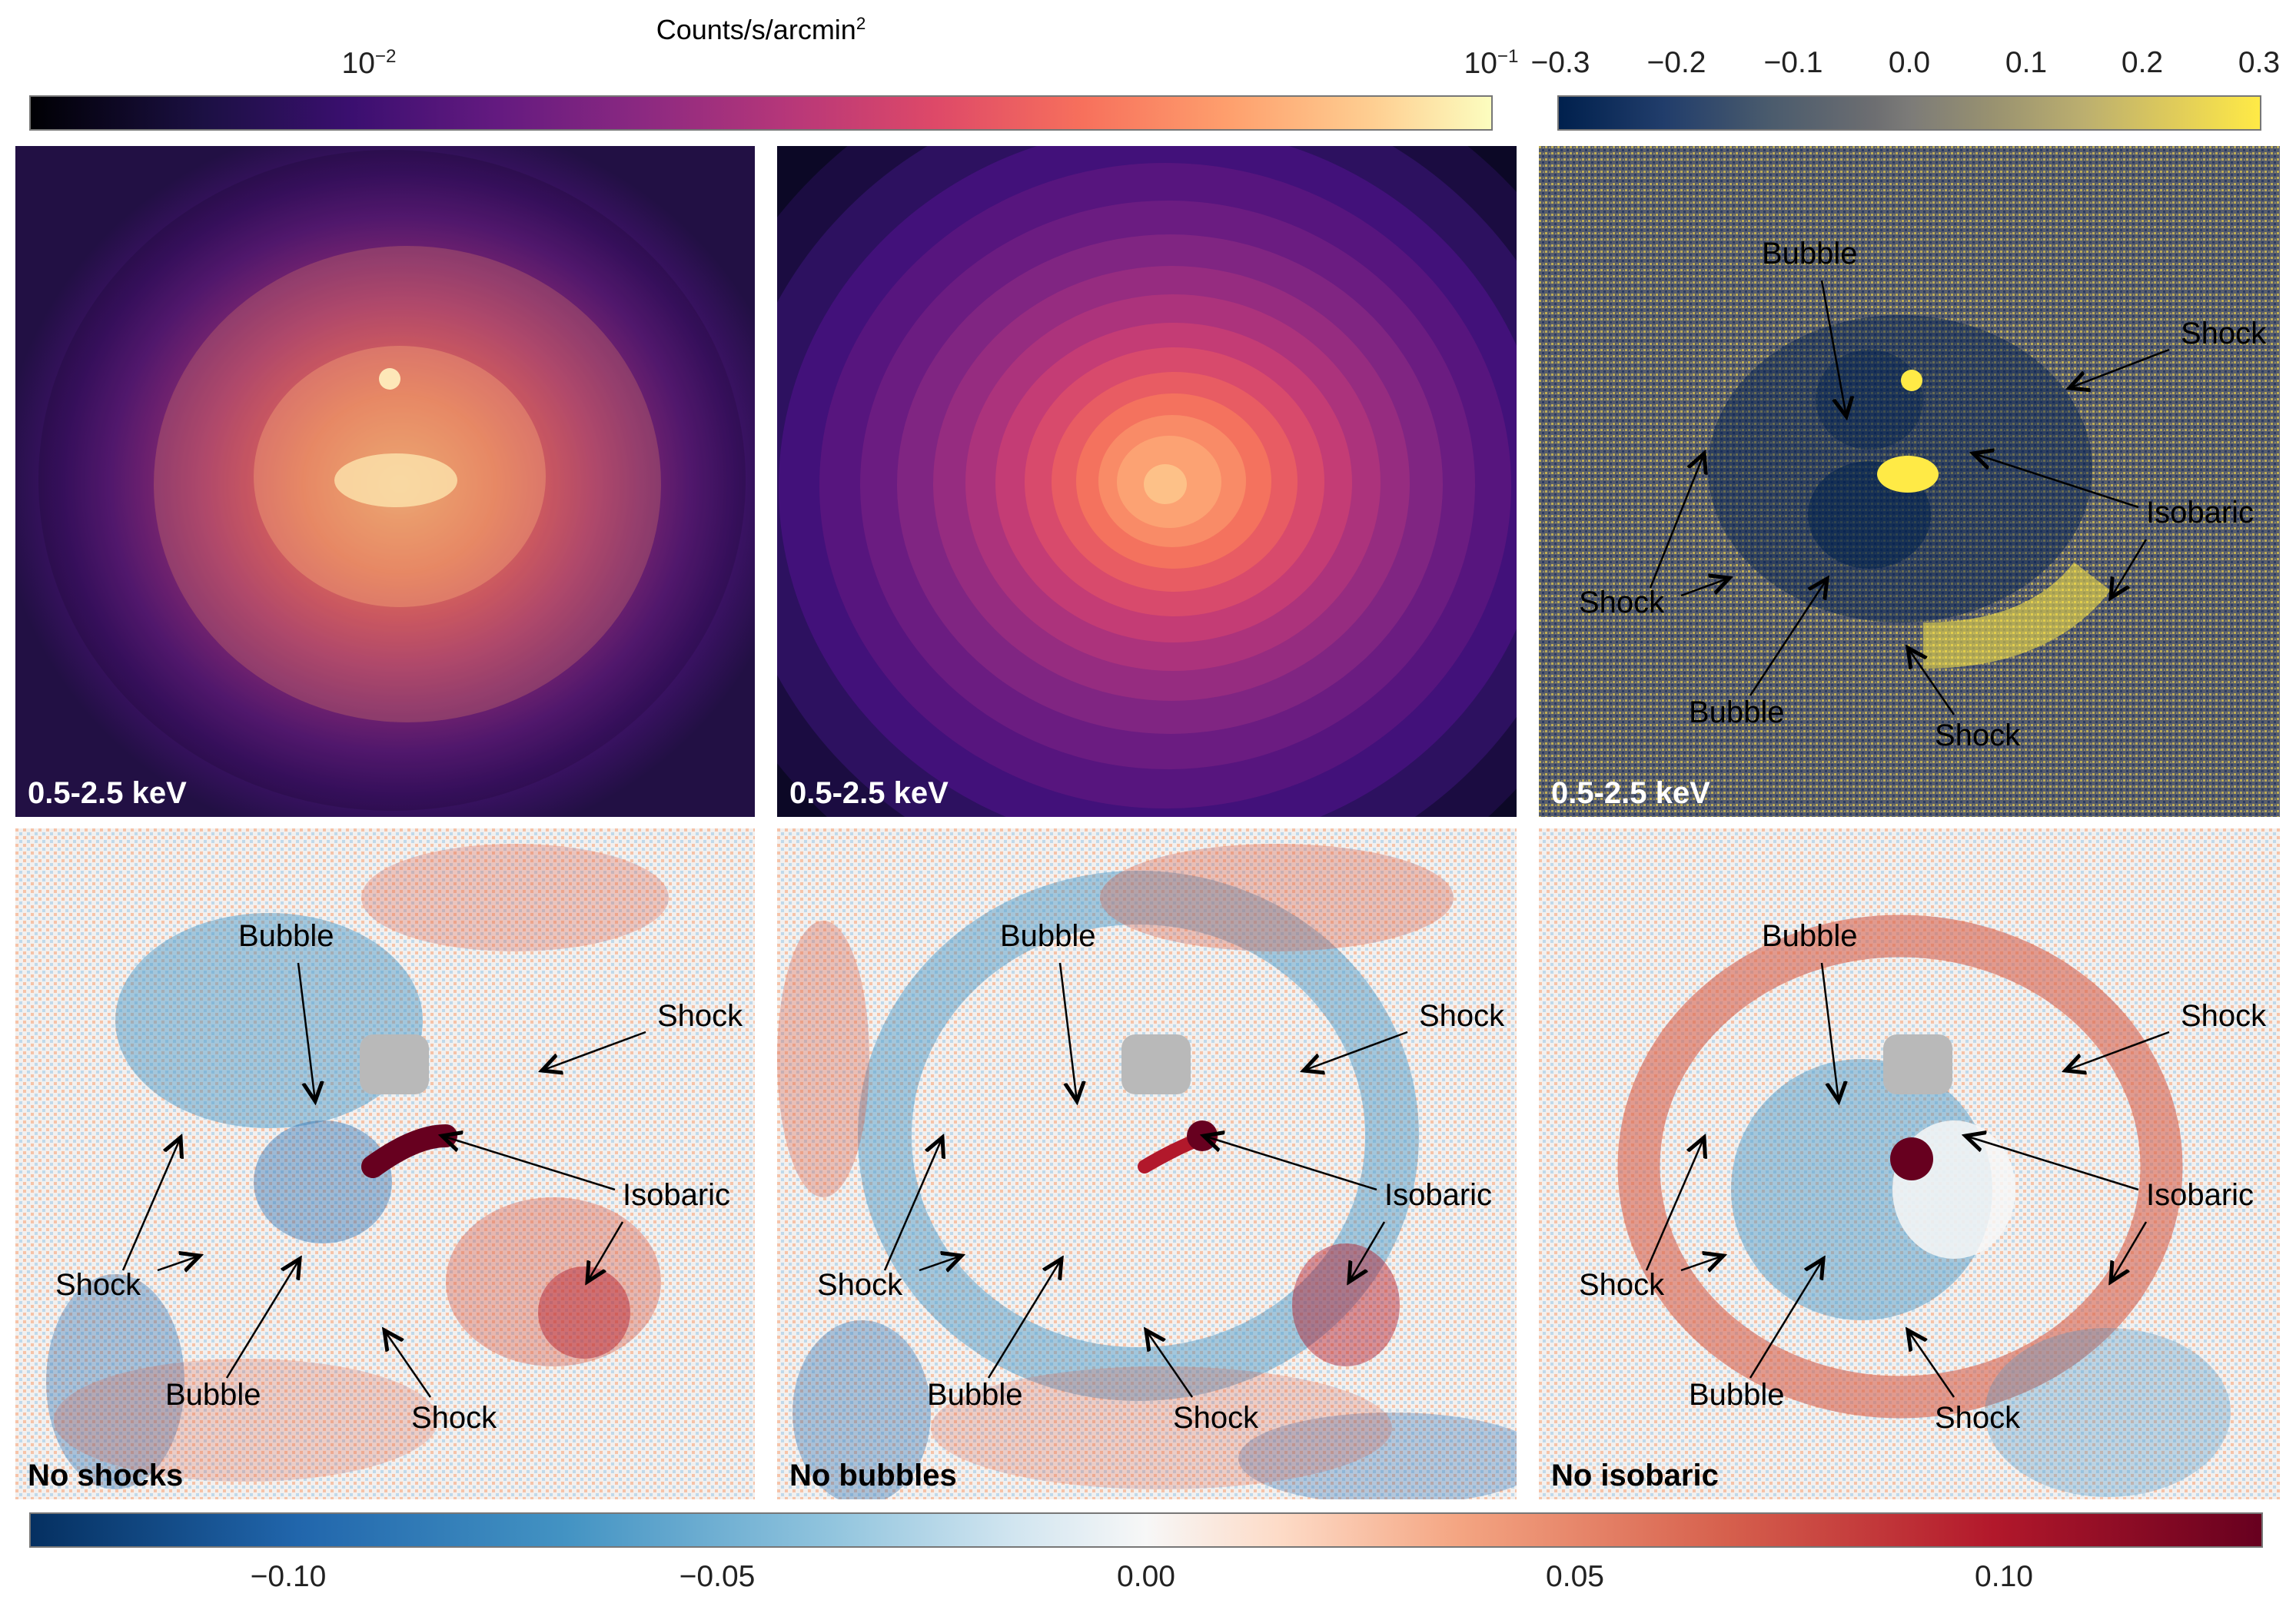 The image size is (2296, 1610). I want to click on cividis-colorbar, so click(1909, 113).